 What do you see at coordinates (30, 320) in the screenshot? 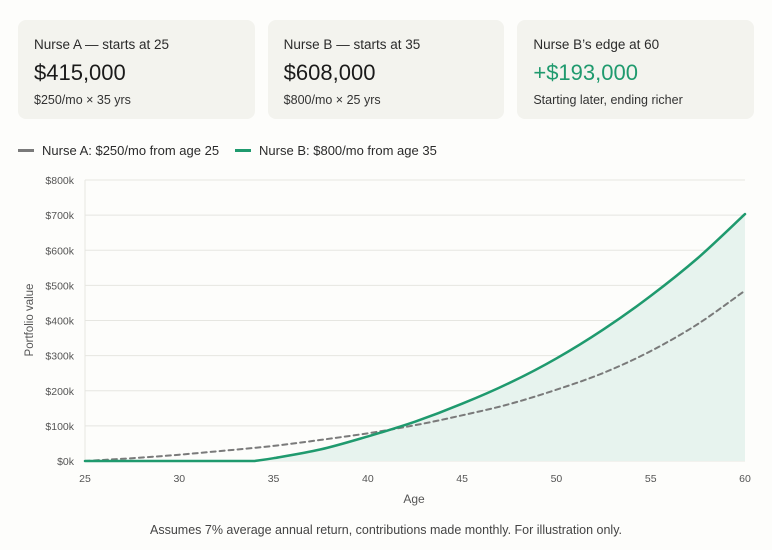
I see `y-axis-label: Portfolio value` at bounding box center [30, 320].